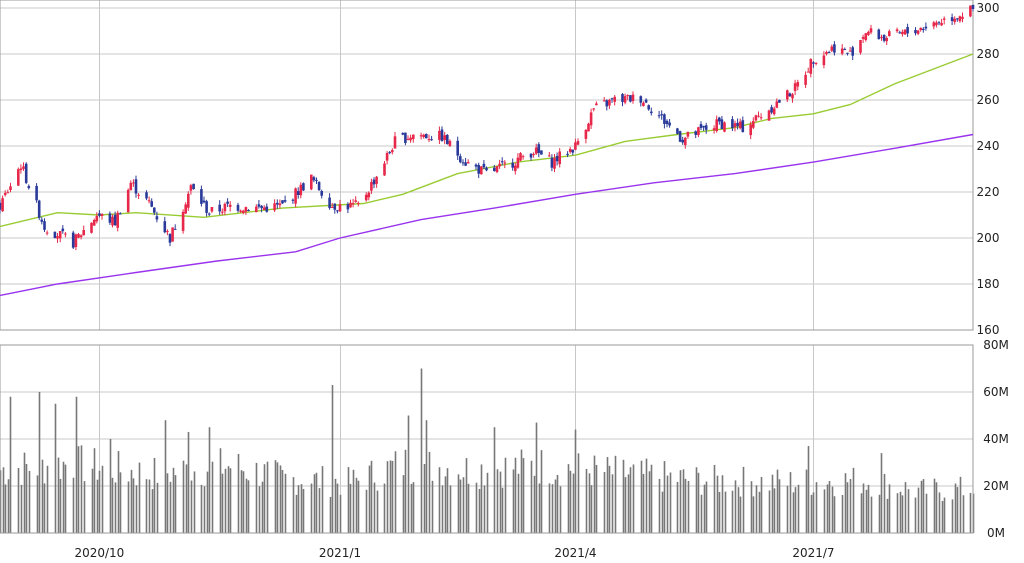 The width and height of the screenshot is (1024, 563). Describe the element at coordinates (996, 533) in the screenshot. I see `volume-y-tick-label: 0M` at that location.